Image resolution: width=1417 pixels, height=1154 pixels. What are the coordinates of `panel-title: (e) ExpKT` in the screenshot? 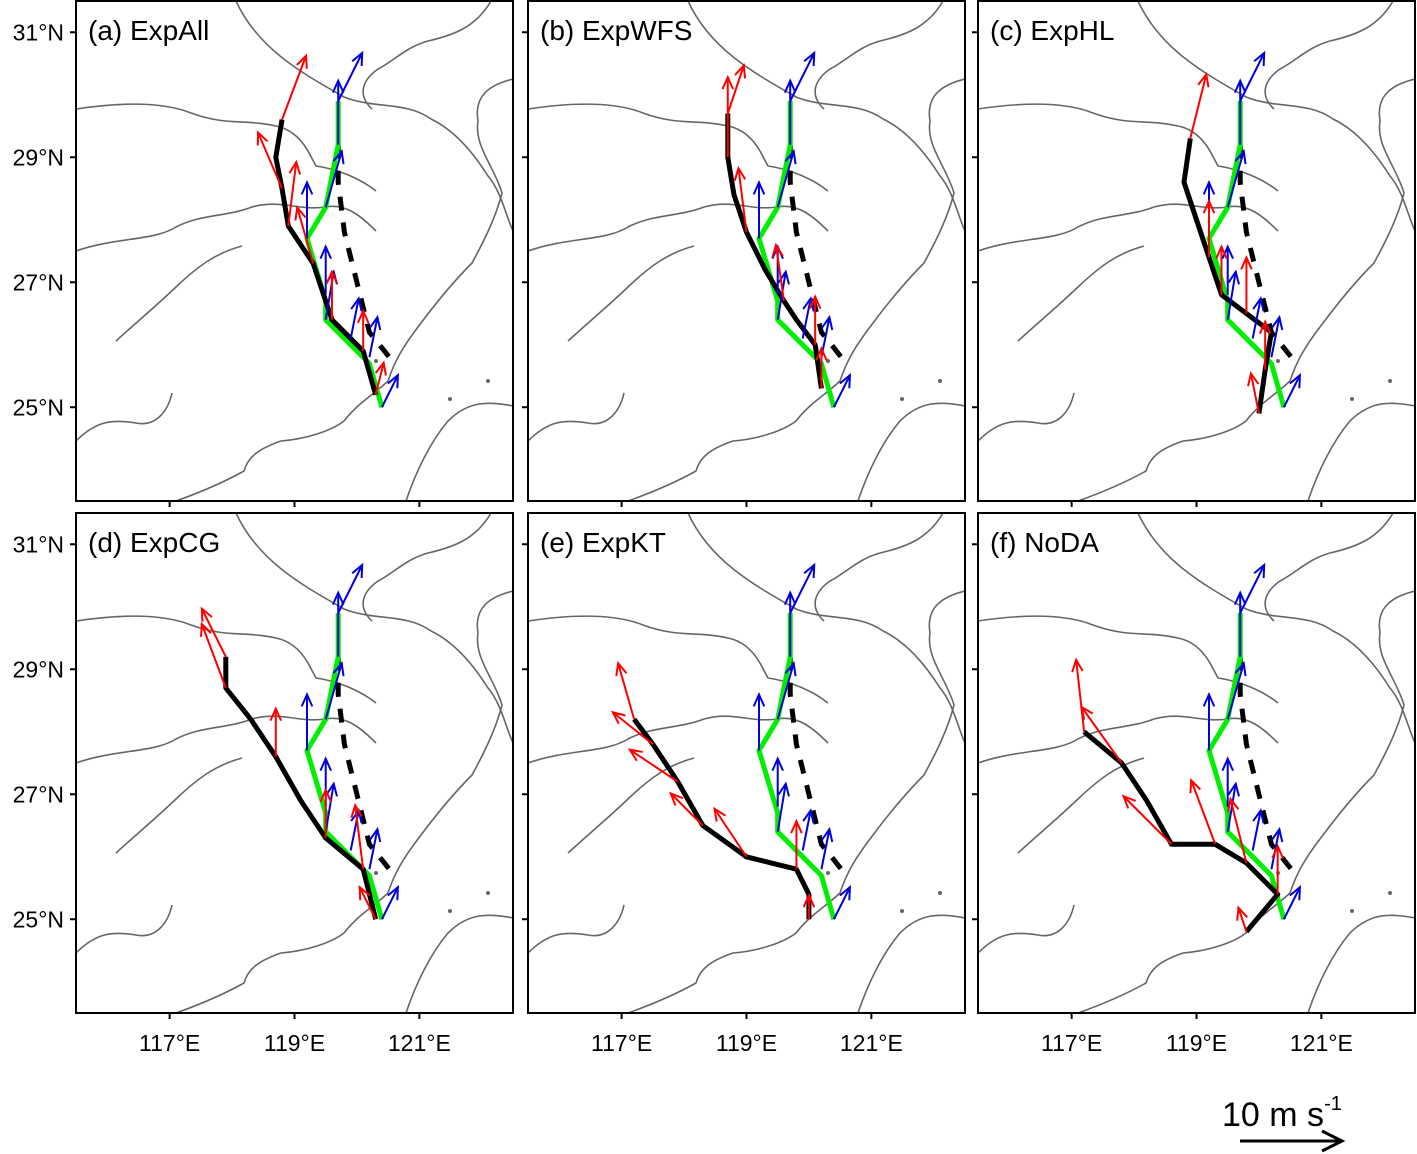 It's located at (603, 542).